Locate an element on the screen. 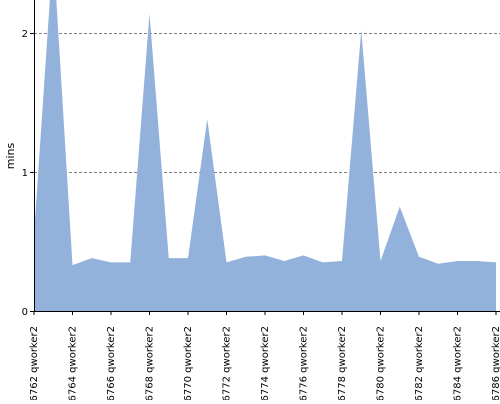  y-axis-label: mins is located at coordinates (10, 155).